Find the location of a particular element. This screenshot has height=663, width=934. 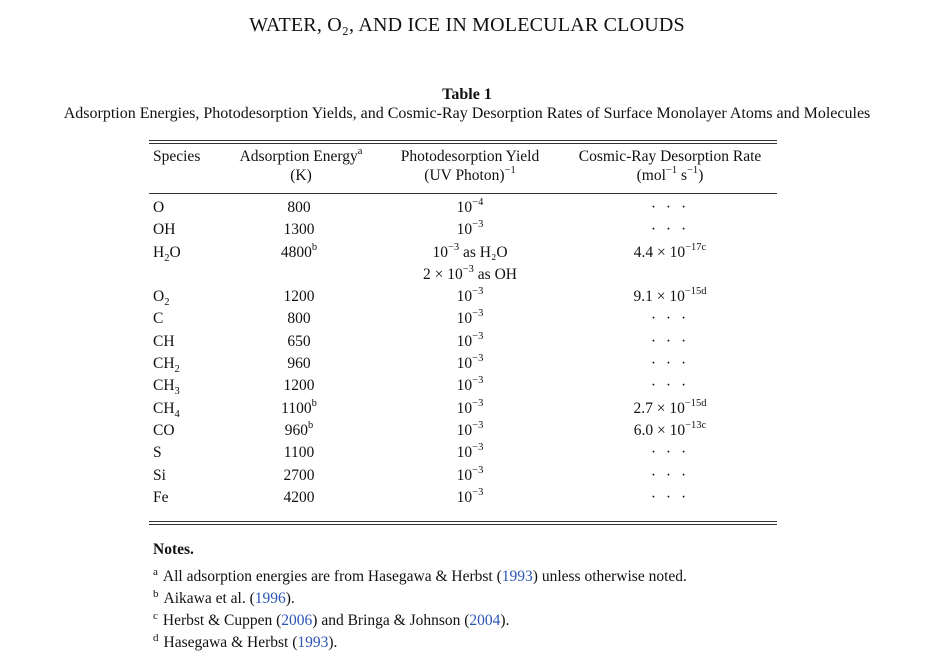

cell-species: Fe is located at coordinates (161, 497).